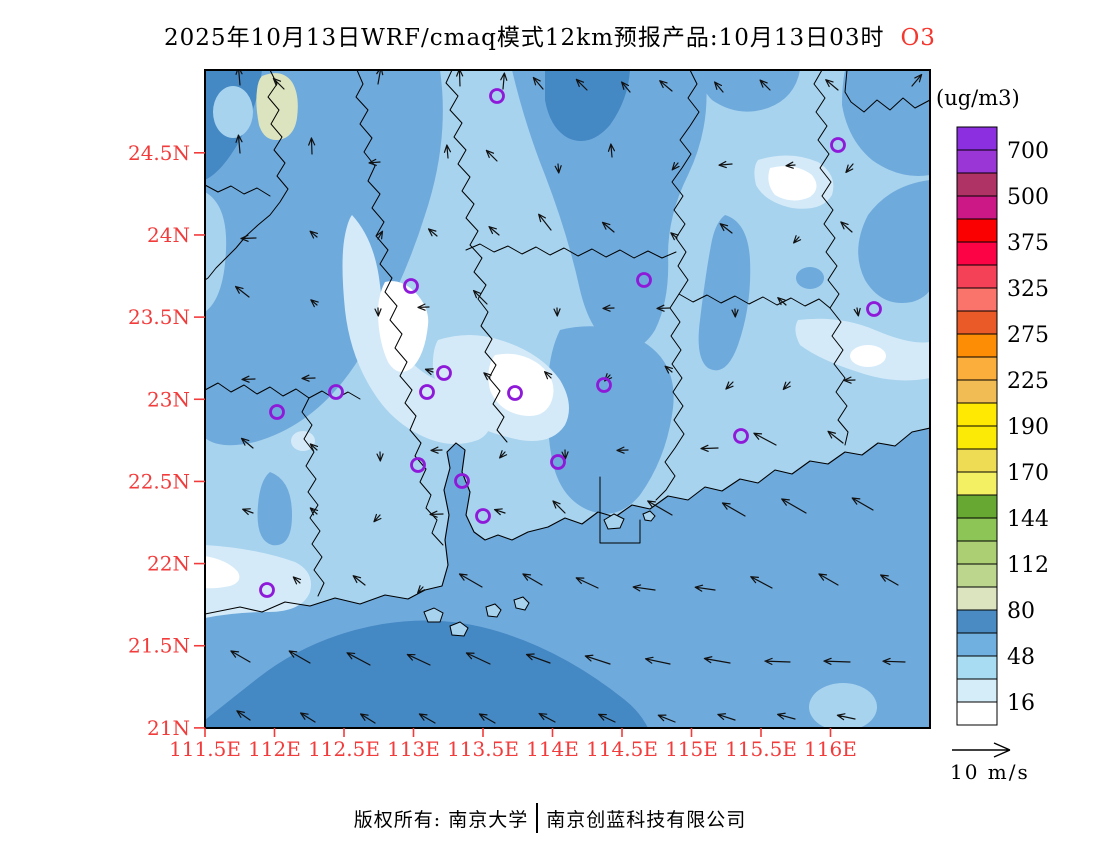 The height and width of the screenshot is (850, 1100). I want to click on contour-light-hole-topleft, so click(233, 112).